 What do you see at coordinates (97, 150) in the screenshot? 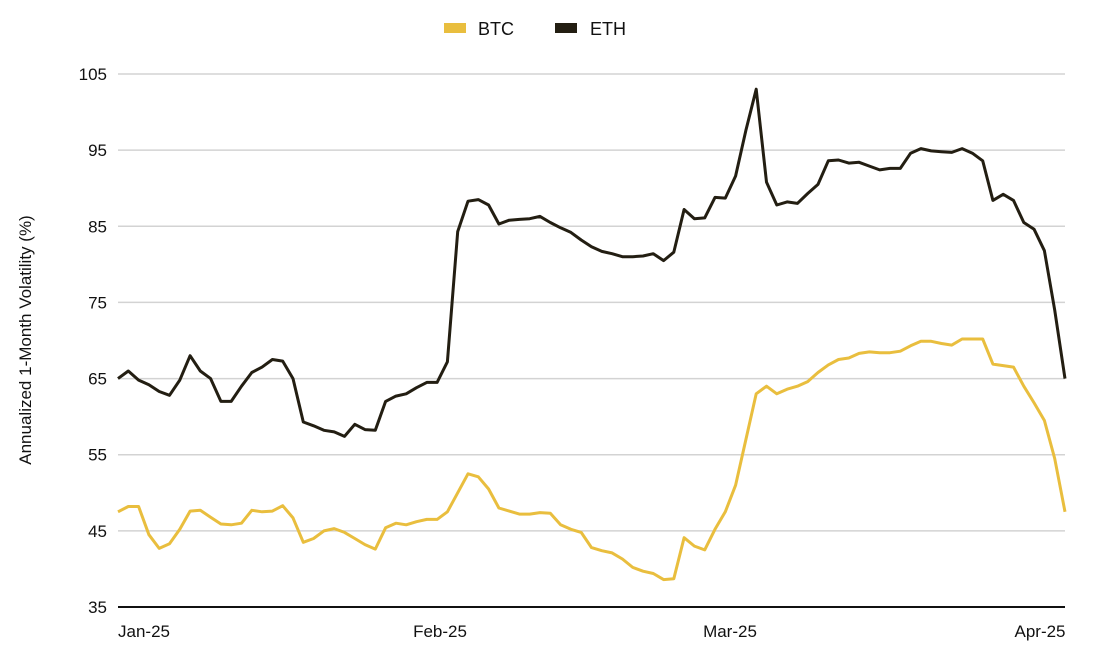
I see `y-tick-label: 95` at bounding box center [97, 150].